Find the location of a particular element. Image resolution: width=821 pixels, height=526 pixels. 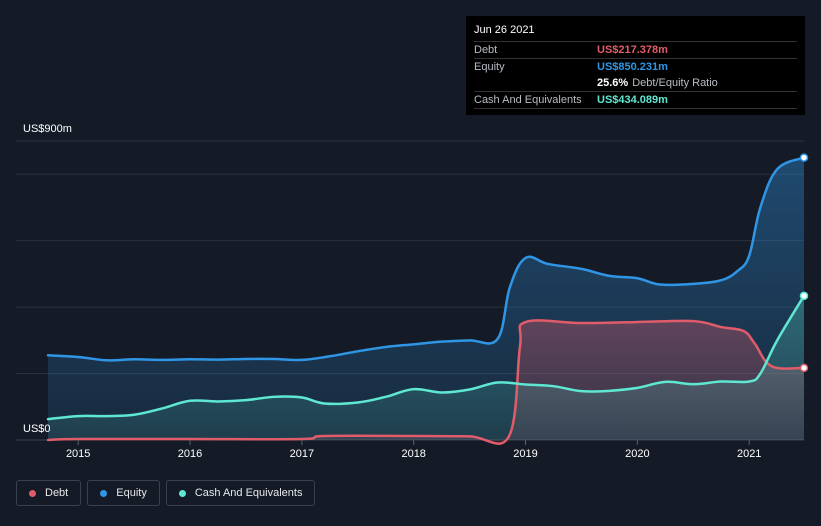

y-axis-top-label: US$900m is located at coordinates (47, 129).